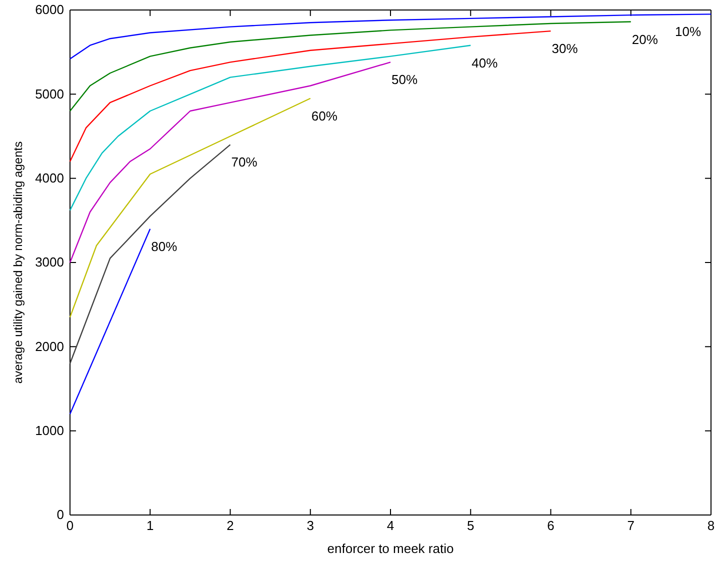 Image resolution: width=715 pixels, height=565 pixels. Describe the element at coordinates (550, 526) in the screenshot. I see `x-tick-label: 6` at that location.